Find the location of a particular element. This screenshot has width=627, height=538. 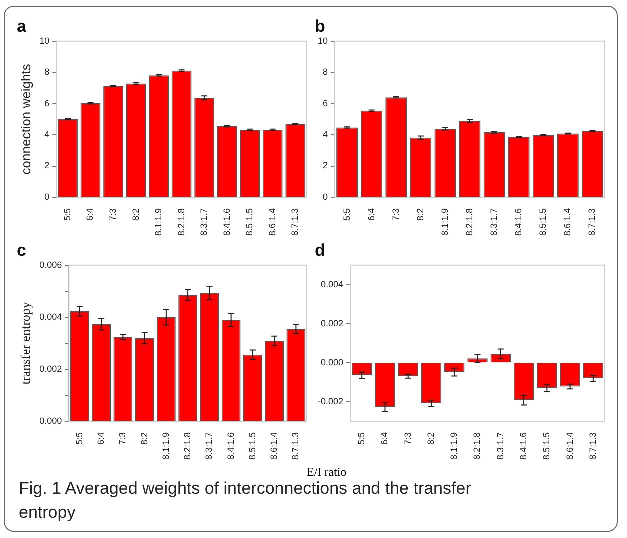

y-tick-label: -0.002 is located at coordinates (331, 401).